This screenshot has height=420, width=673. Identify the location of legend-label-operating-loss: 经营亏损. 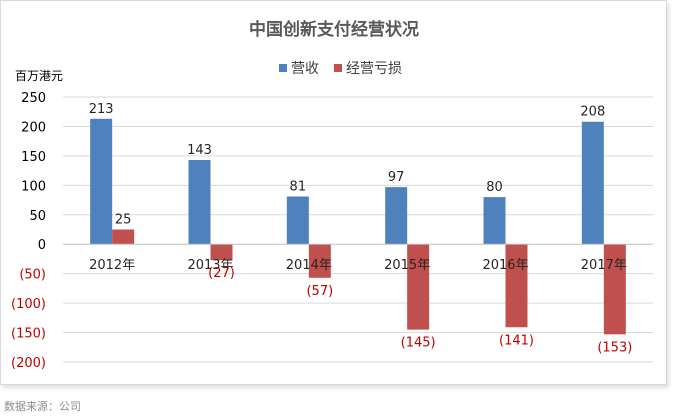
(374, 69).